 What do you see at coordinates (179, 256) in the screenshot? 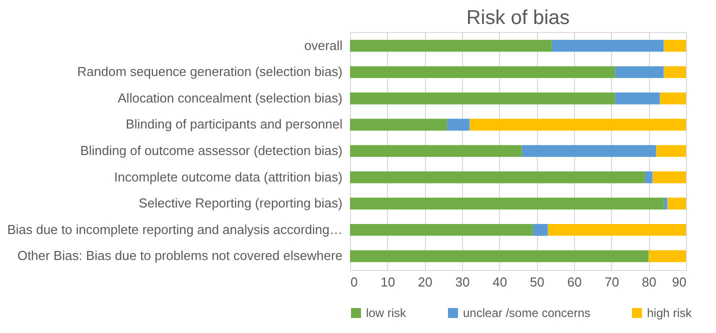
I see `y-tick-label: Other Bias: Bias due to problems not covered elsewhere` at bounding box center [179, 256].